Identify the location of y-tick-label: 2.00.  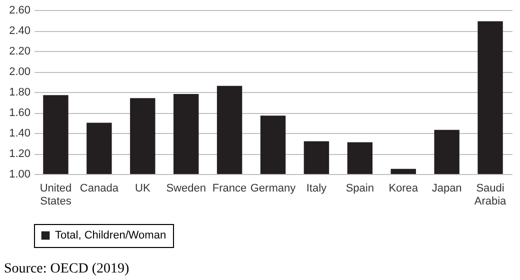
(19, 72).